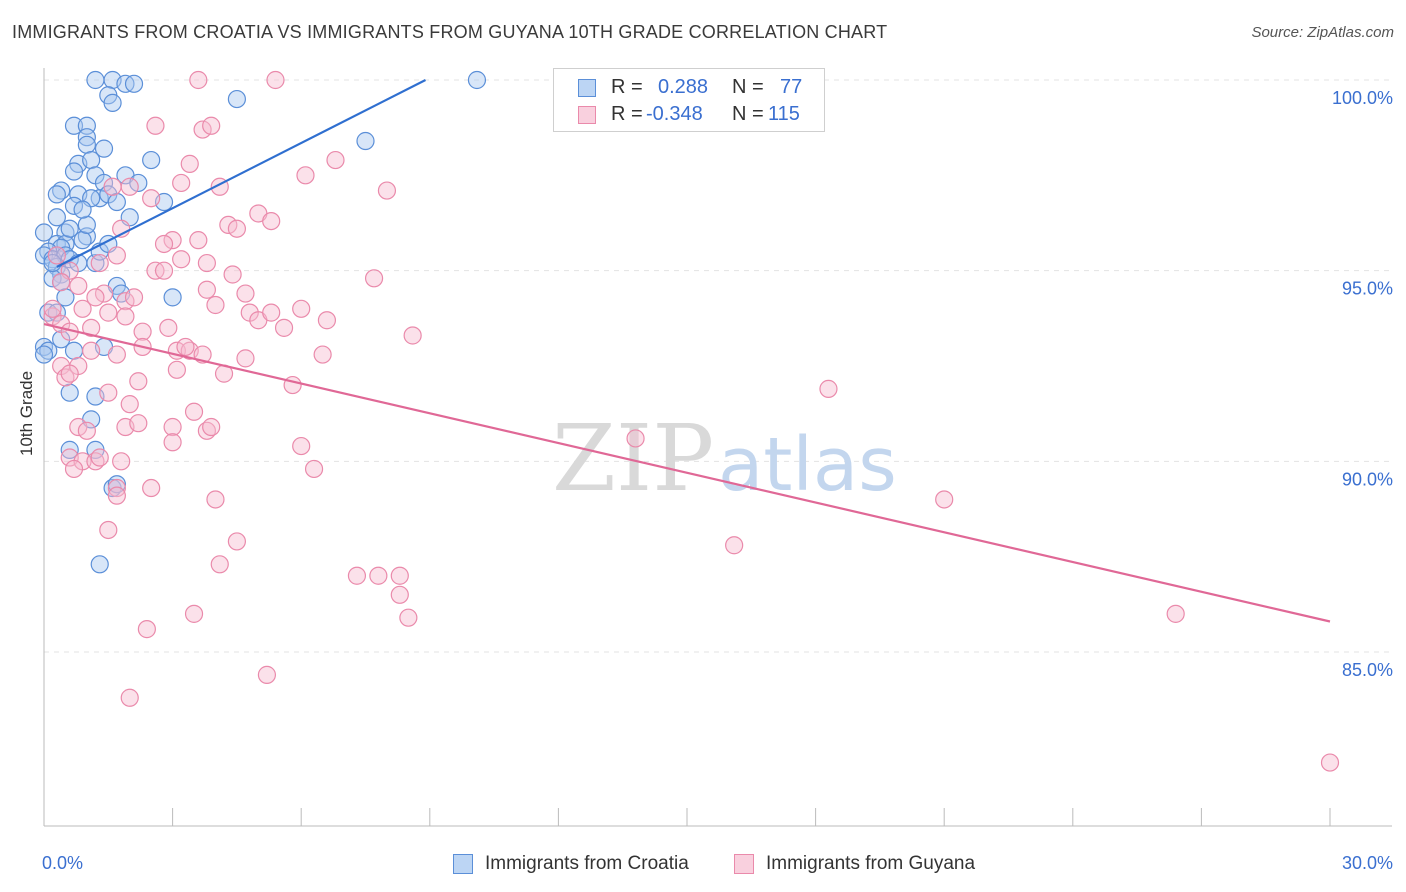 This screenshot has width=1406, height=892. What do you see at coordinates (674, 114) in the screenshot?
I see `guyana-r-value: -0.348` at bounding box center [674, 114].